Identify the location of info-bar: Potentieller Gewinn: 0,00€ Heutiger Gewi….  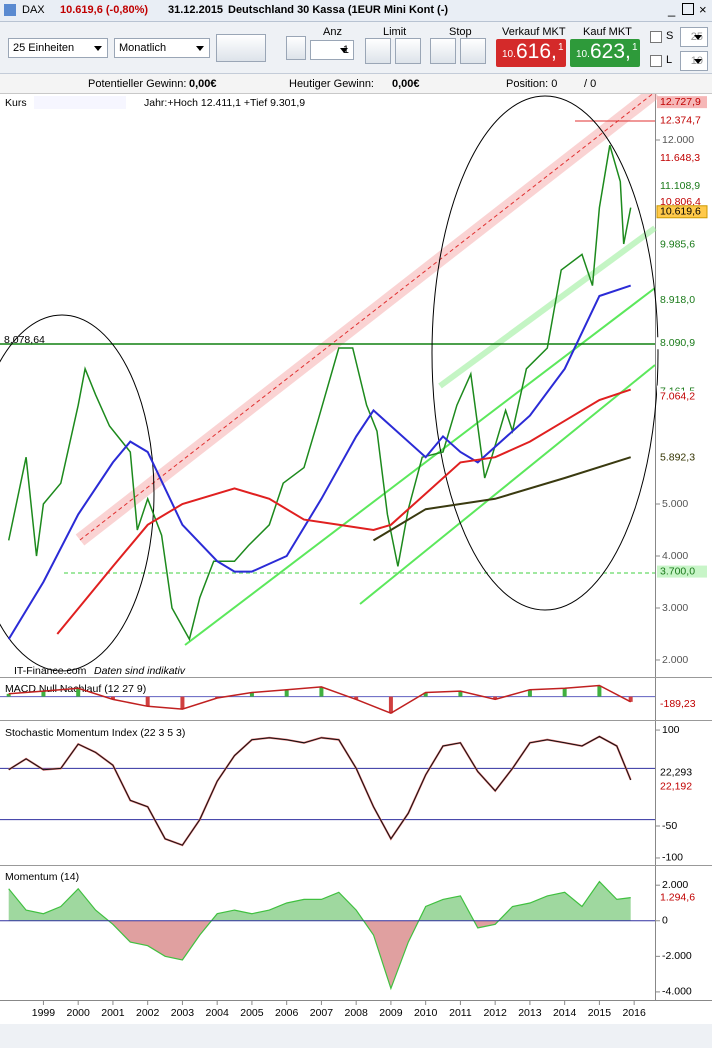
(356, 84).